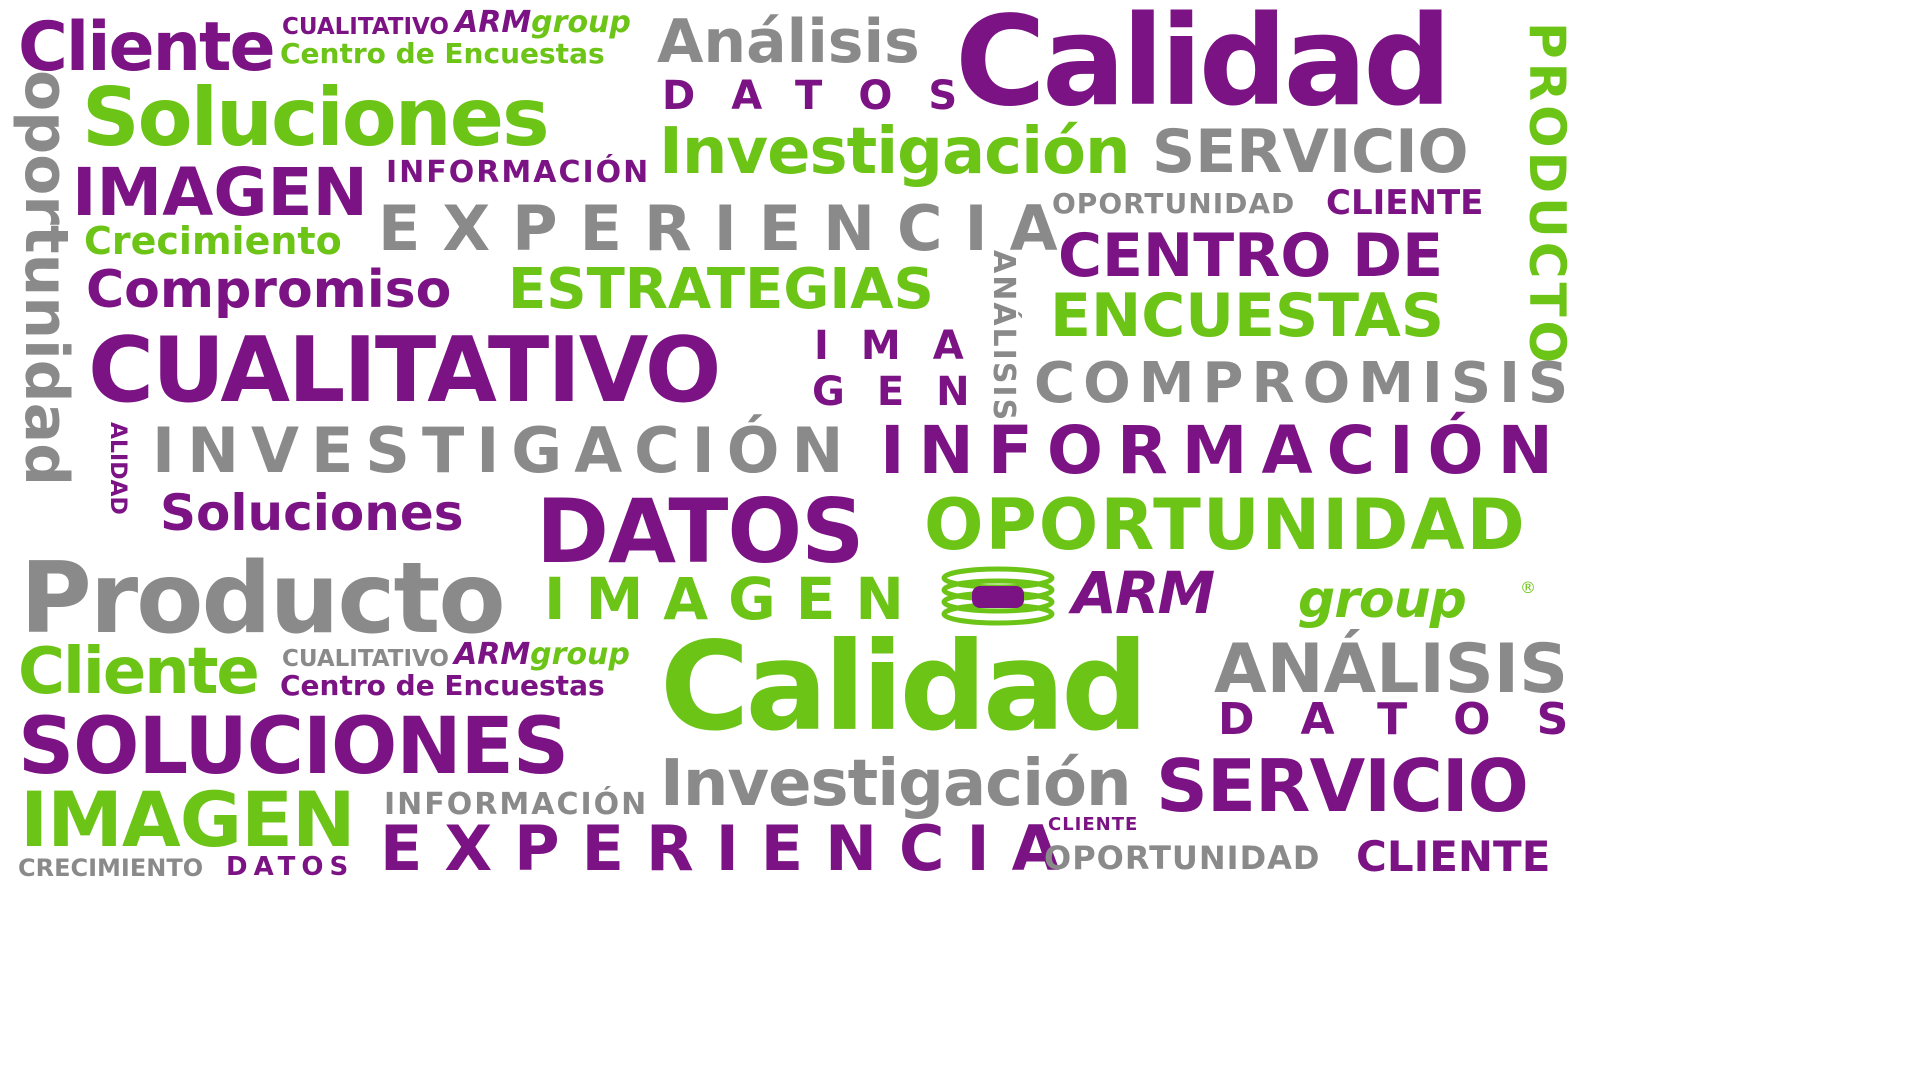 Image resolution: width=1920 pixels, height=1080 pixels. Describe the element at coordinates (1547, 195) in the screenshot. I see `word-producto-vertical: PRODUCTO` at that location.